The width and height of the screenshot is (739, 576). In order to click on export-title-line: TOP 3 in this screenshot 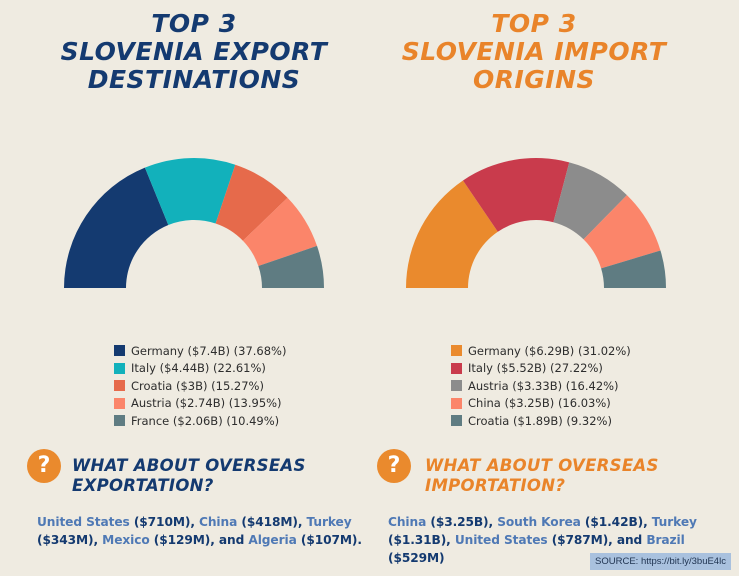, I will do `click(194, 23)`.